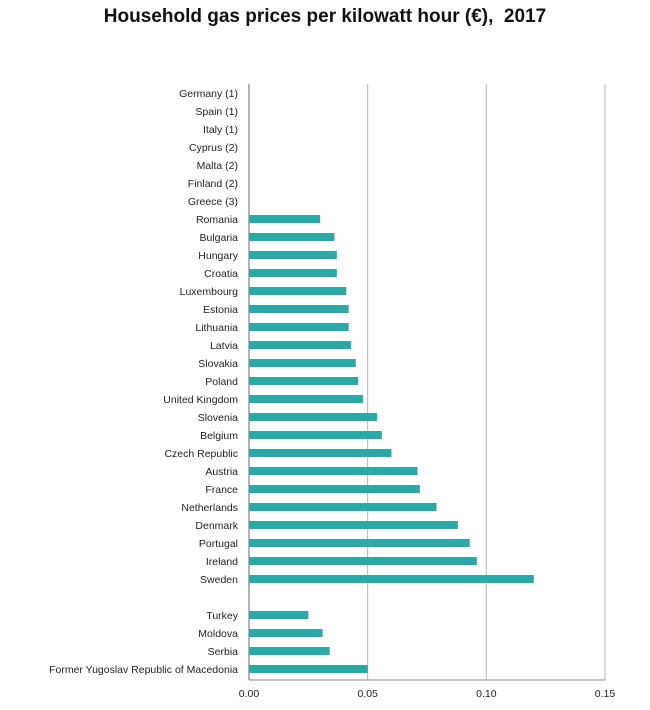 Image resolution: width=650 pixels, height=710 pixels. I want to click on category-label: Luxembourg, so click(209, 292).